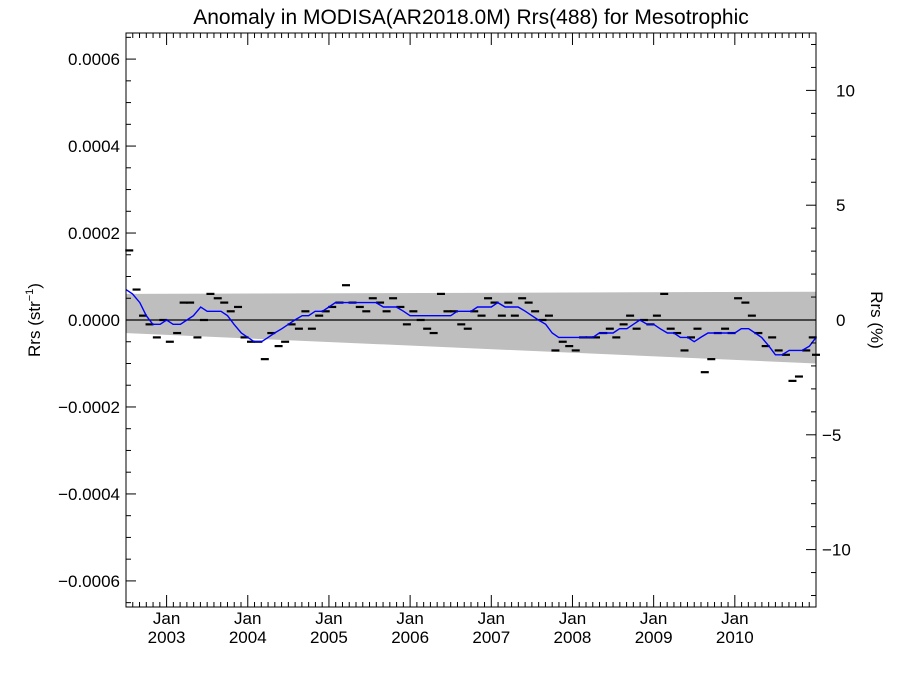 The width and height of the screenshot is (900, 675). What do you see at coordinates (845, 90) in the screenshot?
I see `right-tick-label: 10` at bounding box center [845, 90].